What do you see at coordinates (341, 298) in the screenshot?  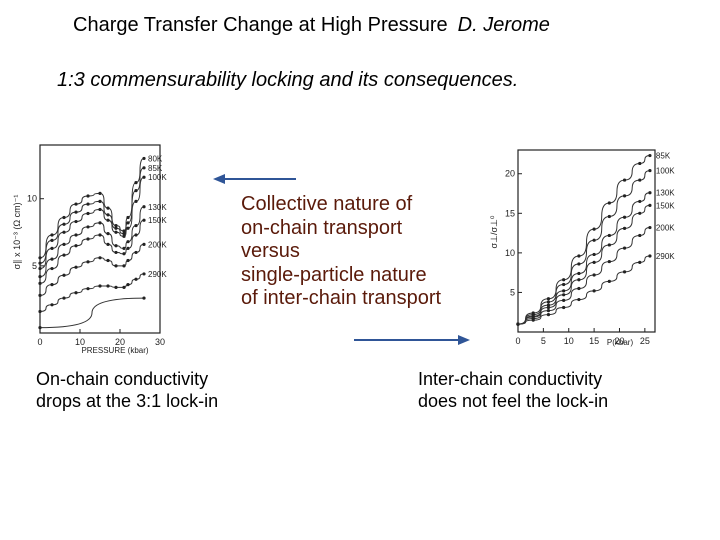 I see `center-line: of inter-chain transport` at bounding box center [341, 298].